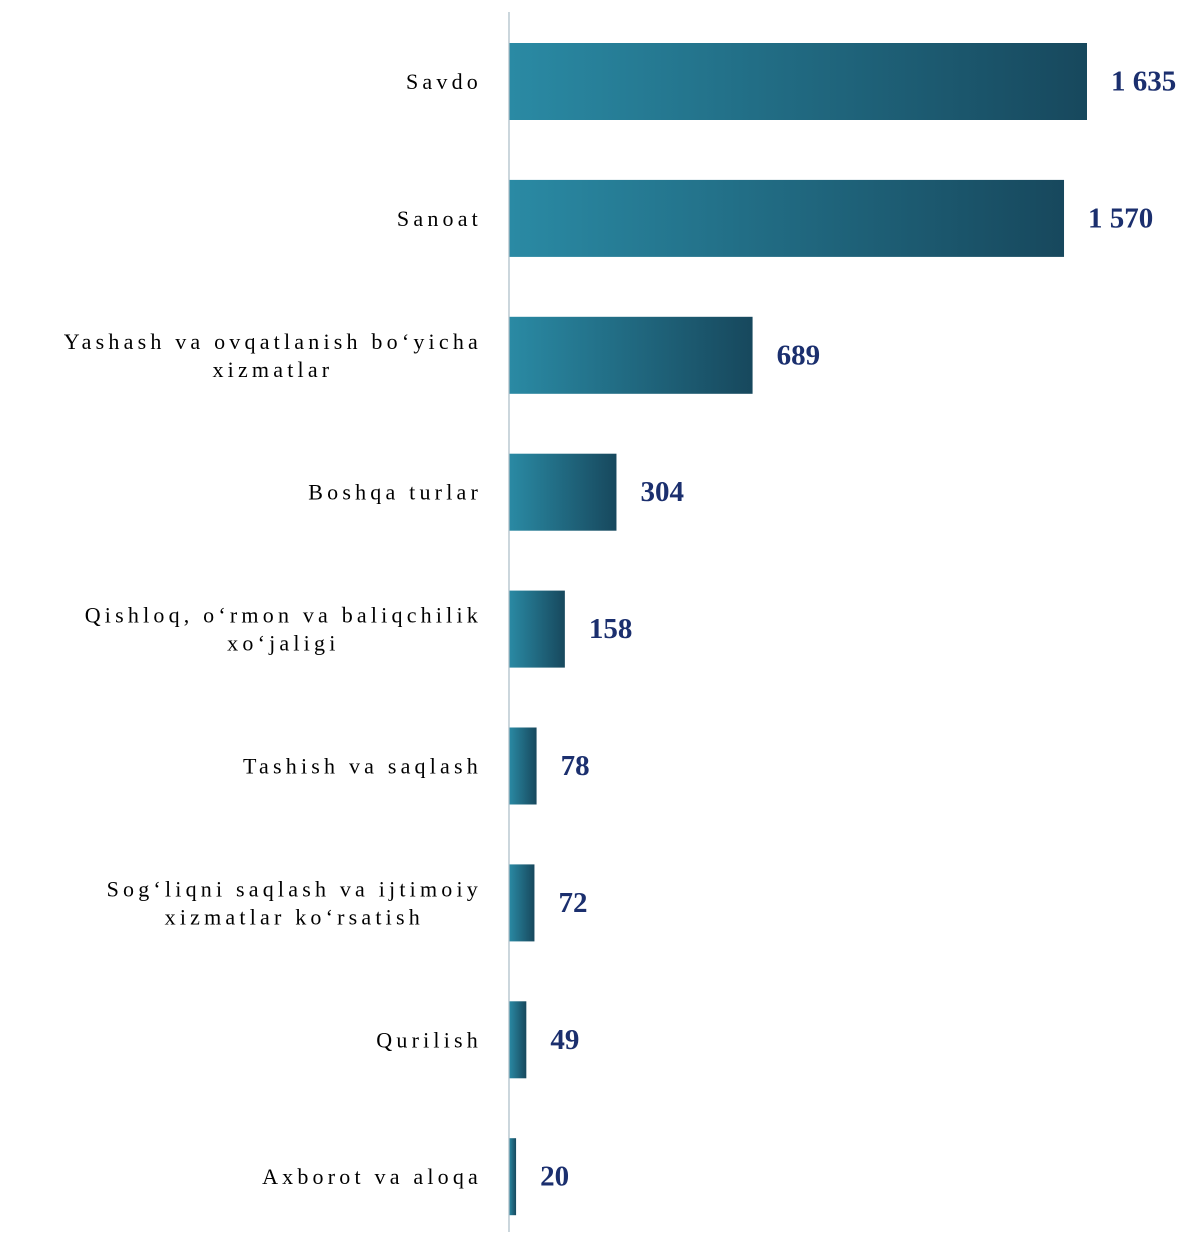 Image resolution: width=1184 pixels, height=1239 pixels. What do you see at coordinates (395, 492) in the screenshot?
I see `category-label-3: Boshqa turlar` at bounding box center [395, 492].